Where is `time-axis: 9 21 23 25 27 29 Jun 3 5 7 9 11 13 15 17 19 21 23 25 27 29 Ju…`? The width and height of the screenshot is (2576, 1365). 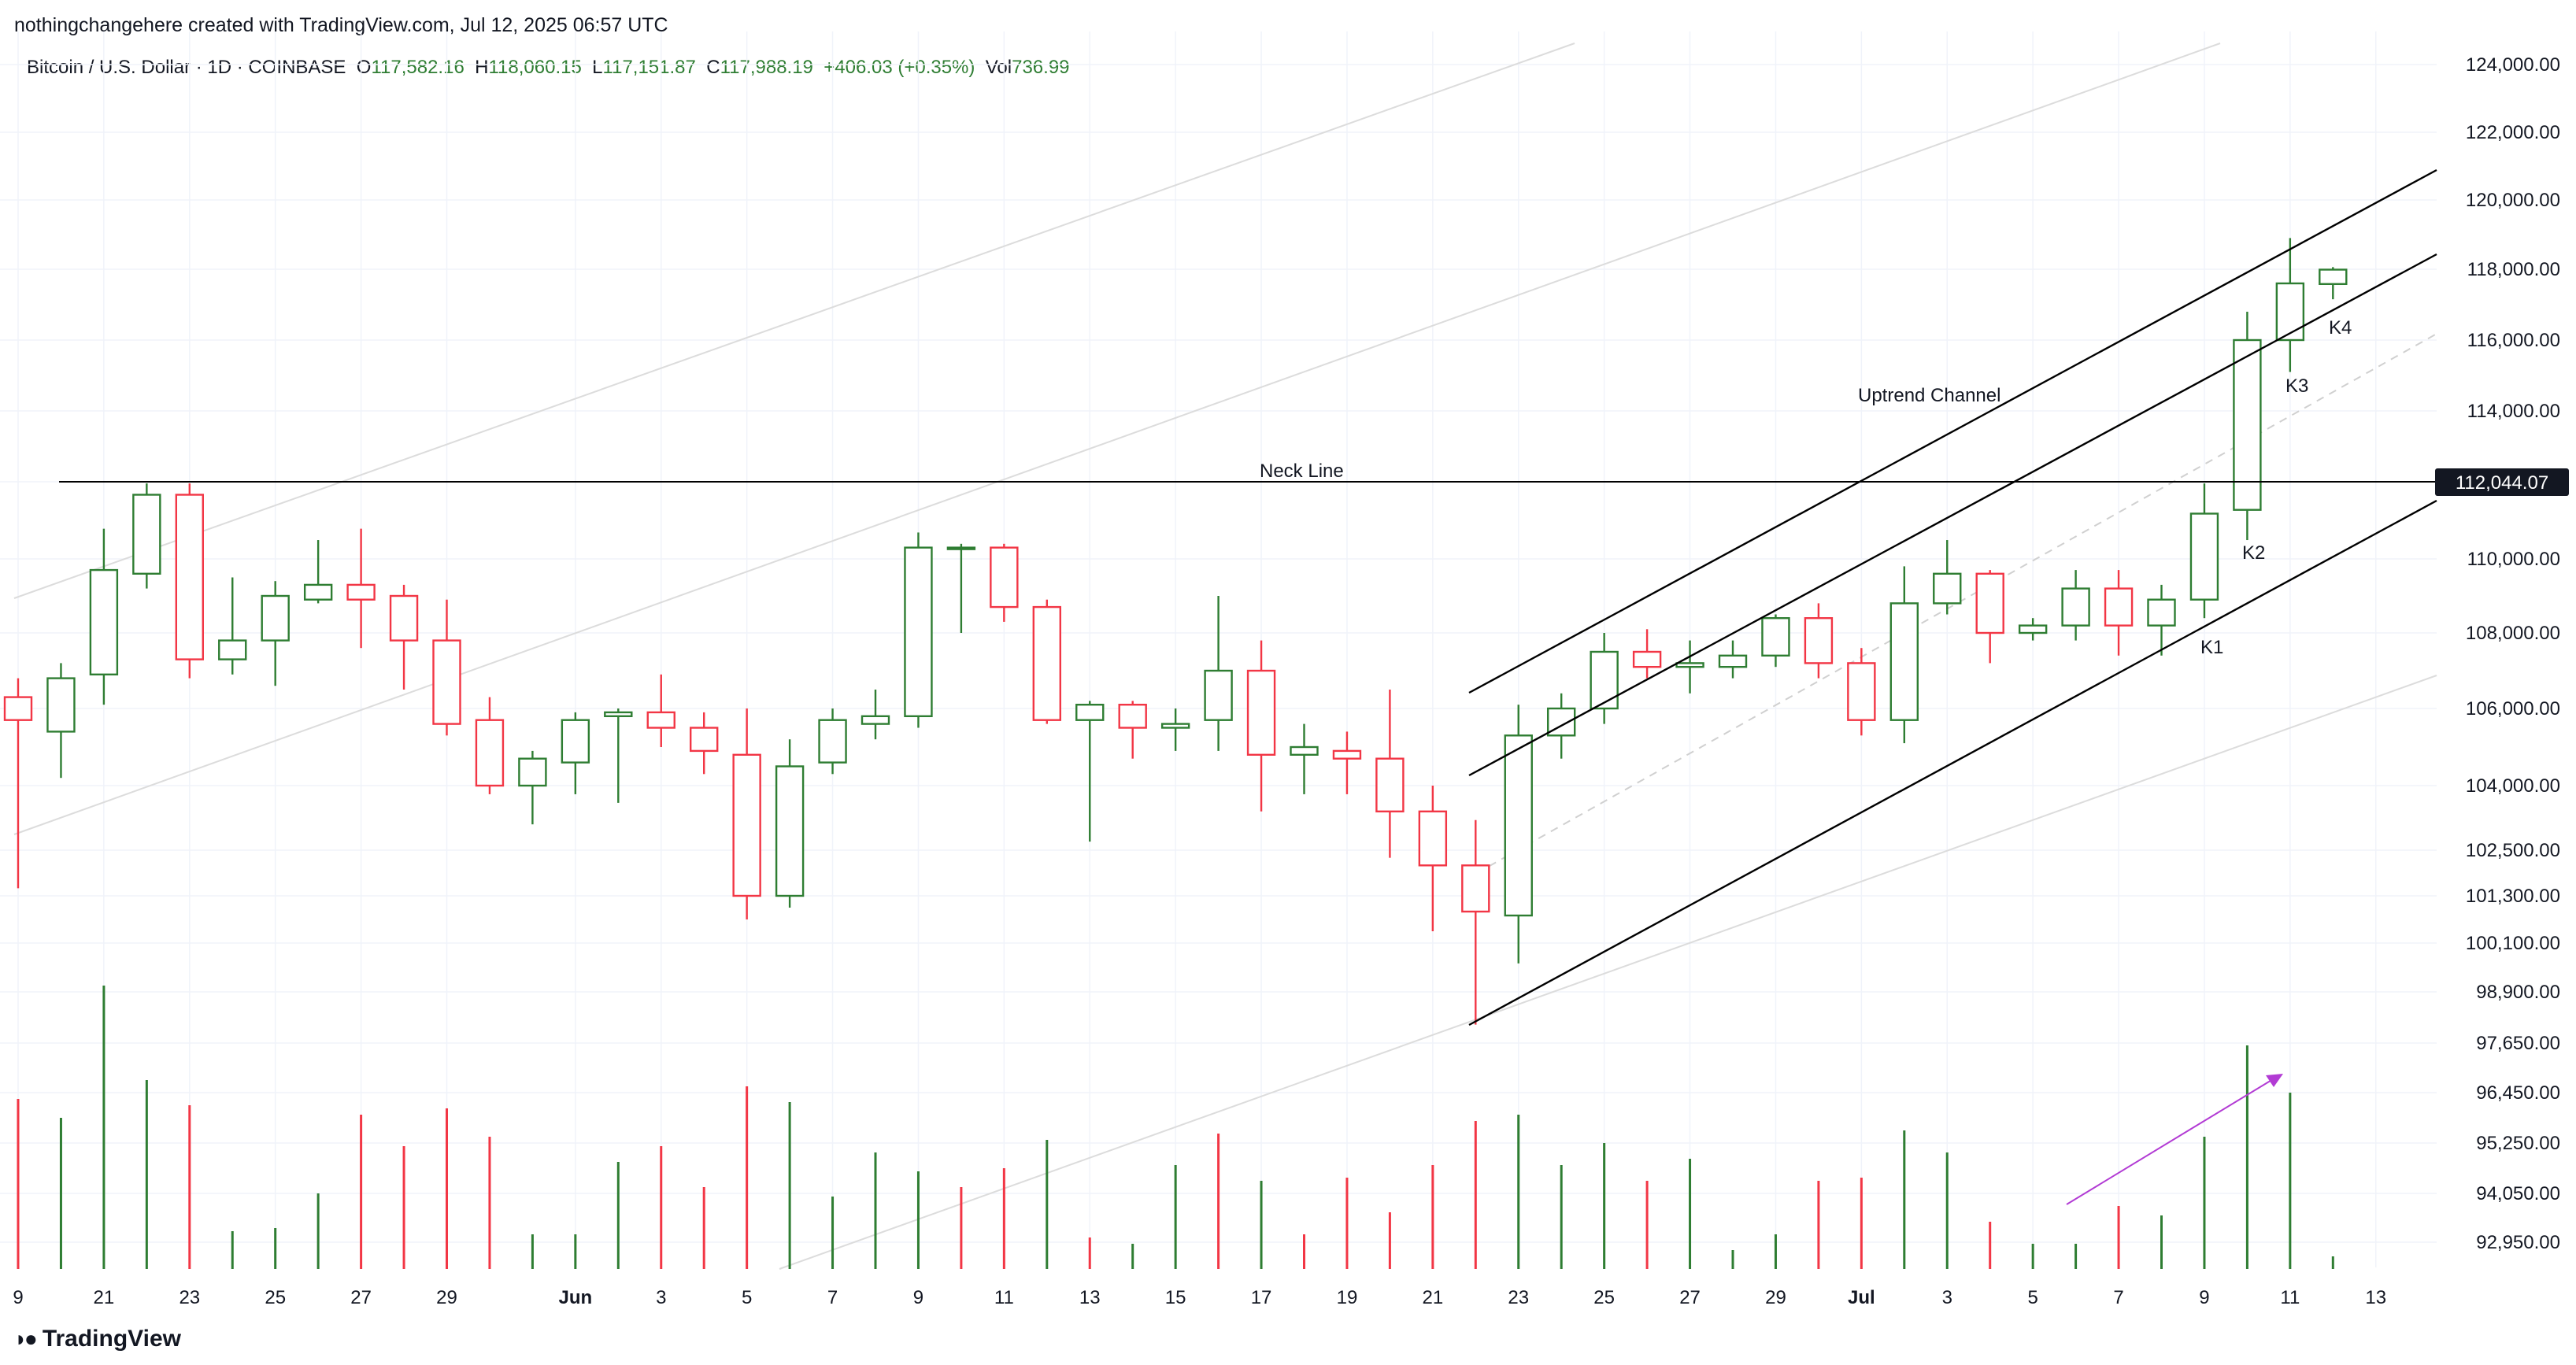 time-axis: 9 21 23 25 27 29 Jun 3 5 7 9 11 13 15 17 19 21 23 25 27 29 Ju… is located at coordinates (1199, 1297).